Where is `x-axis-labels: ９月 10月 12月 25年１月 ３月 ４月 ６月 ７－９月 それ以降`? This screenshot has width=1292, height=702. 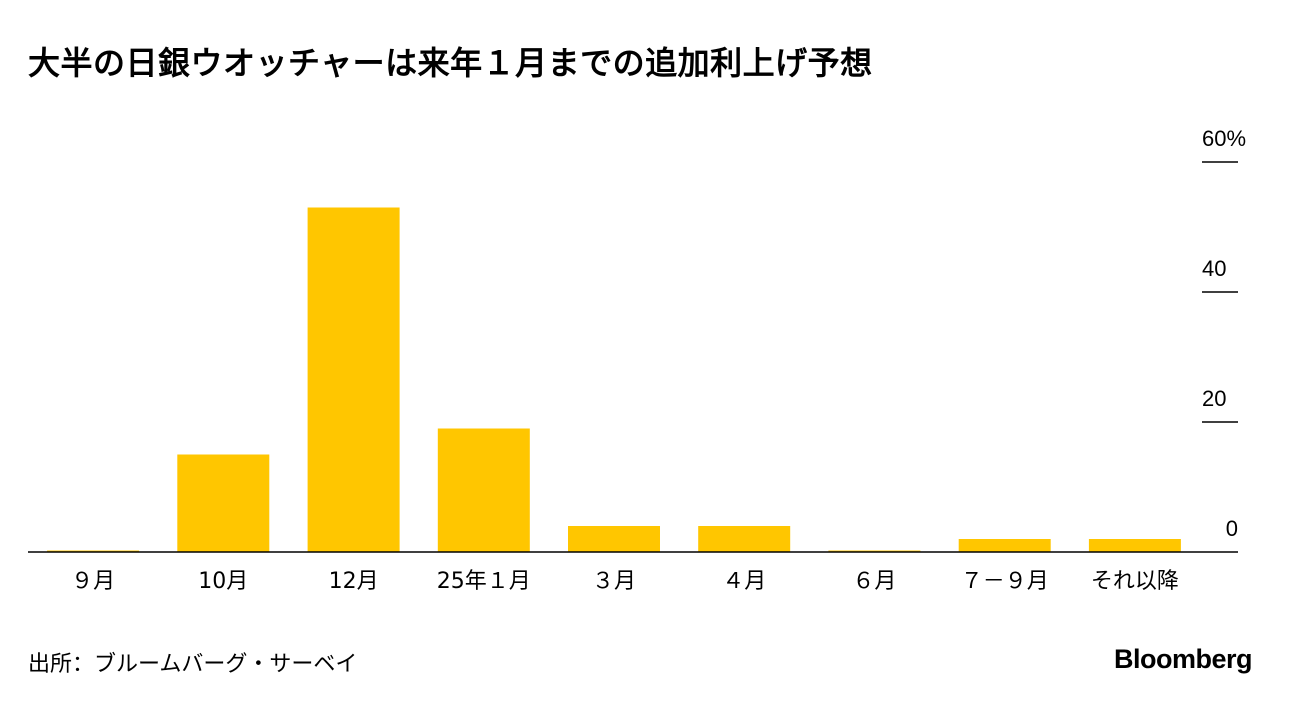
x-axis-labels: ９月 10月 12月 25年１月 ３月 ４月 ６月 ７－９月 それ以降 is located at coordinates (625, 581).